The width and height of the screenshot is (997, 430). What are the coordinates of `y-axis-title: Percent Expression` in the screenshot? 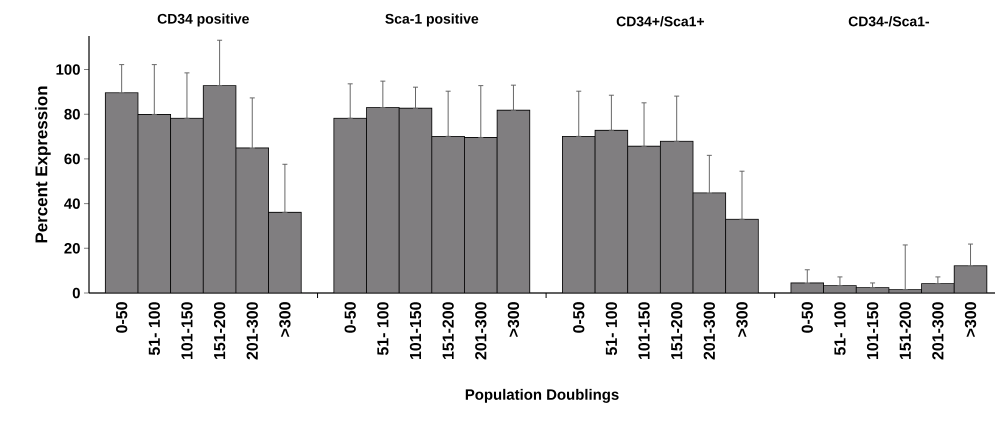 It's located at (42, 164).